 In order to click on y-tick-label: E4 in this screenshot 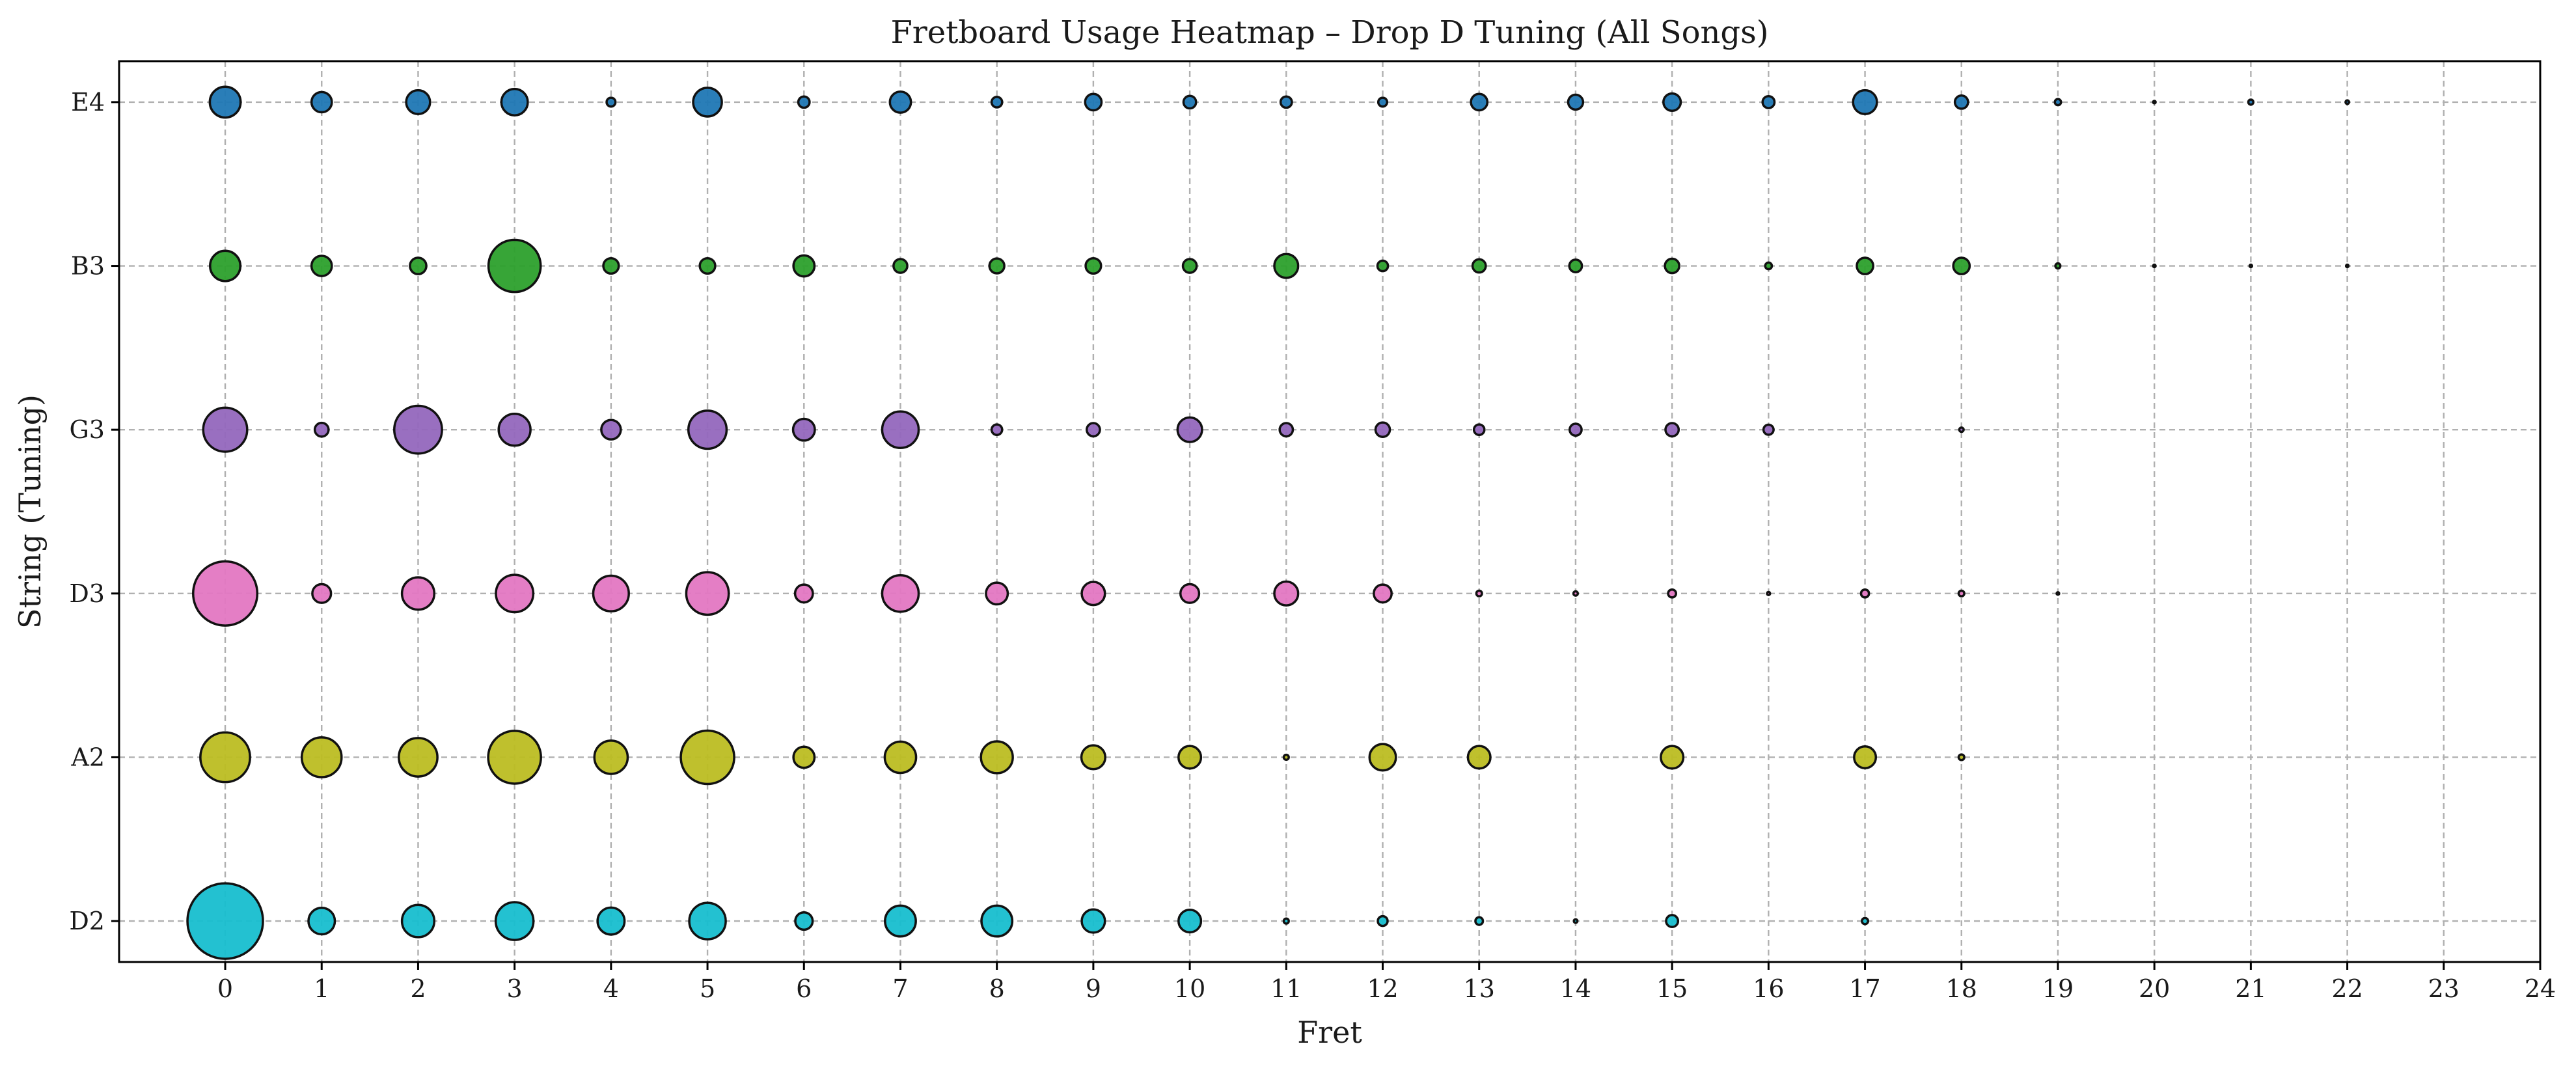, I will do `click(88, 102)`.